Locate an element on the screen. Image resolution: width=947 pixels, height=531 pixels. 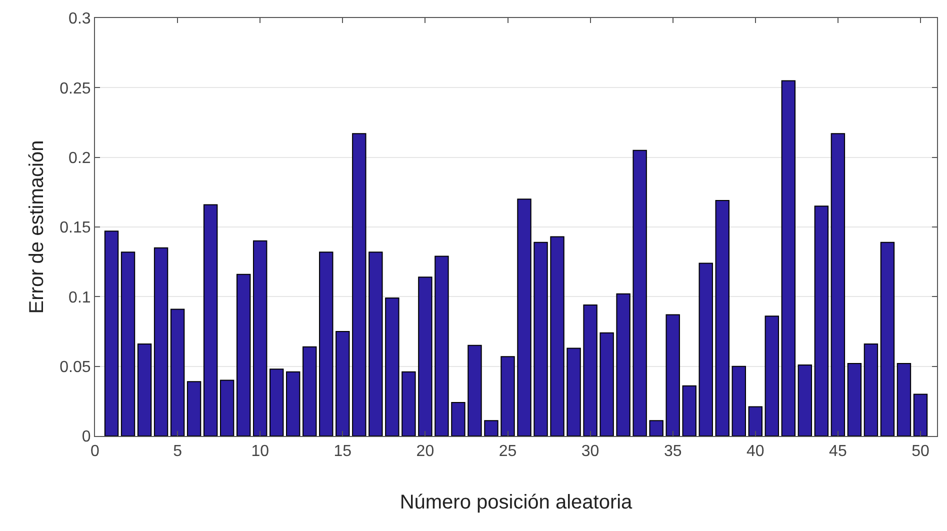
x-tick-label: 45 is located at coordinates (838, 451).